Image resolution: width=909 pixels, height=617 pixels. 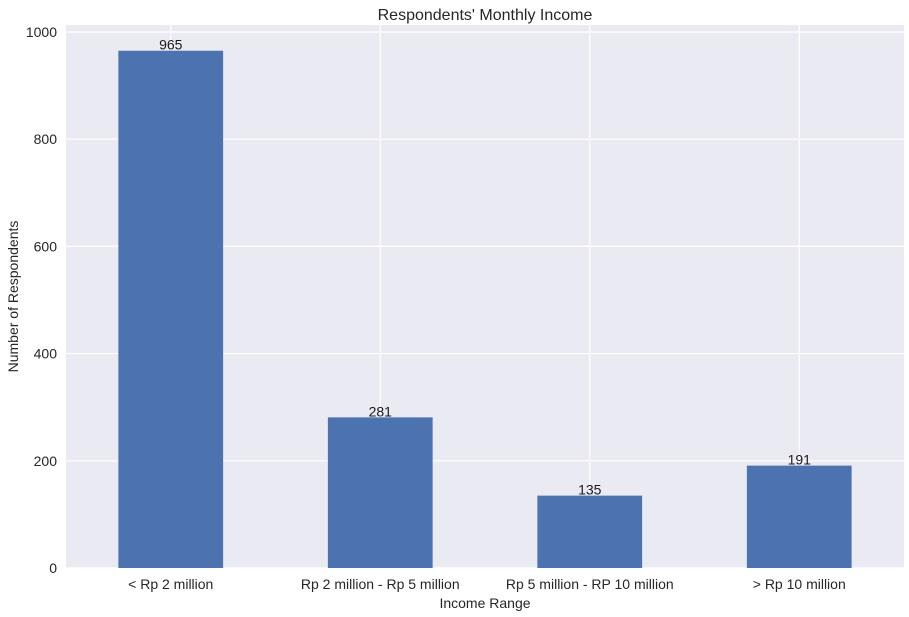 What do you see at coordinates (46, 354) in the screenshot?
I see `y-tick-label: 400` at bounding box center [46, 354].